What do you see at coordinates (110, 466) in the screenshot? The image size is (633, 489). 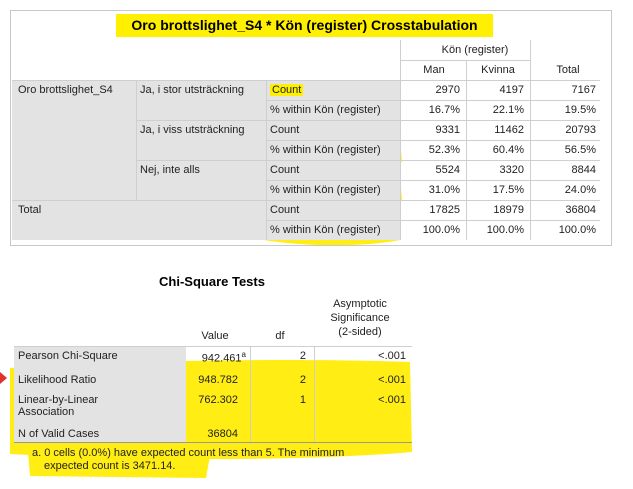 I see `footnote-line2: expected count is 3471.14.` at bounding box center [110, 466].